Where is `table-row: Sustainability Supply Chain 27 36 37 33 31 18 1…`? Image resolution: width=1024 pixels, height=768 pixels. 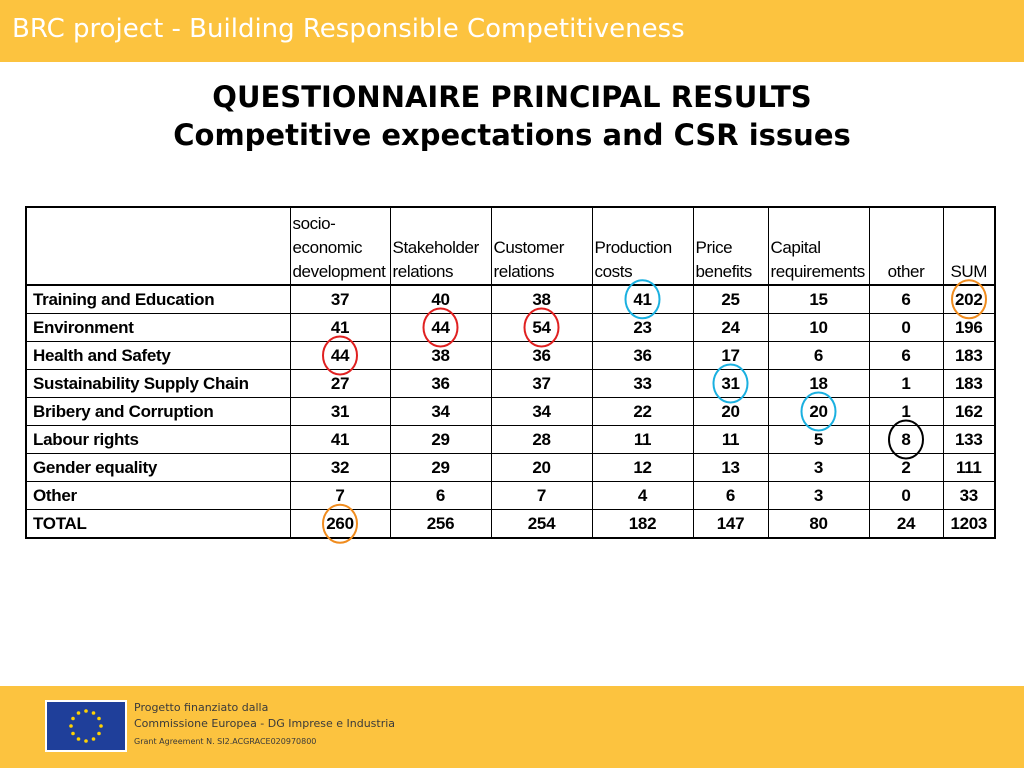 table-row: Sustainability Supply Chain 27 36 37 33 31 18 1… is located at coordinates (510, 383).